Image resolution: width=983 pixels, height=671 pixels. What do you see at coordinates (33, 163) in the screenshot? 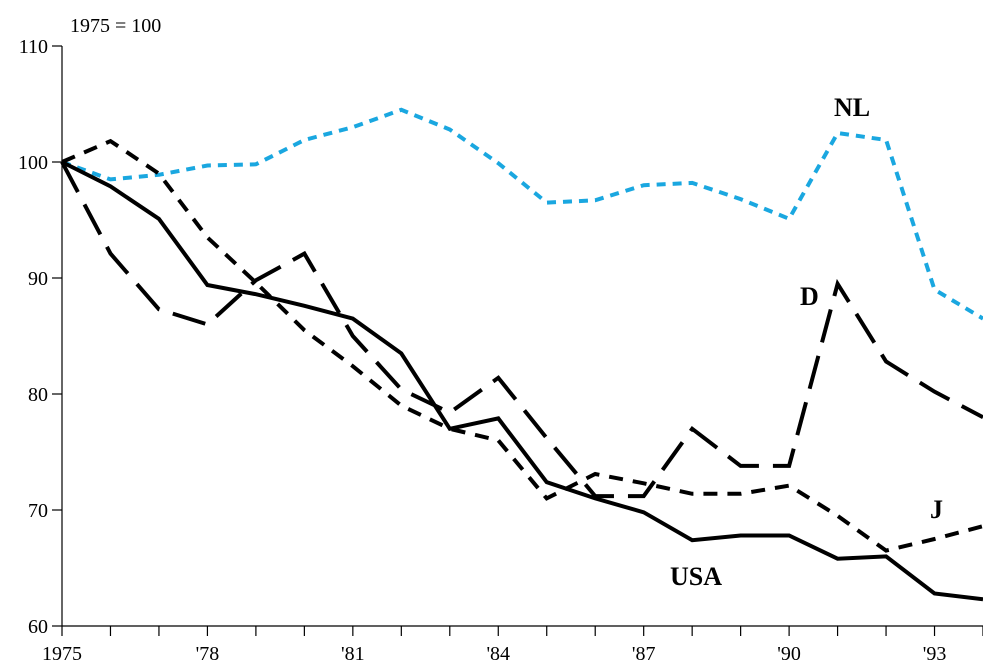
I see `y-tick-label: 100` at bounding box center [33, 163].